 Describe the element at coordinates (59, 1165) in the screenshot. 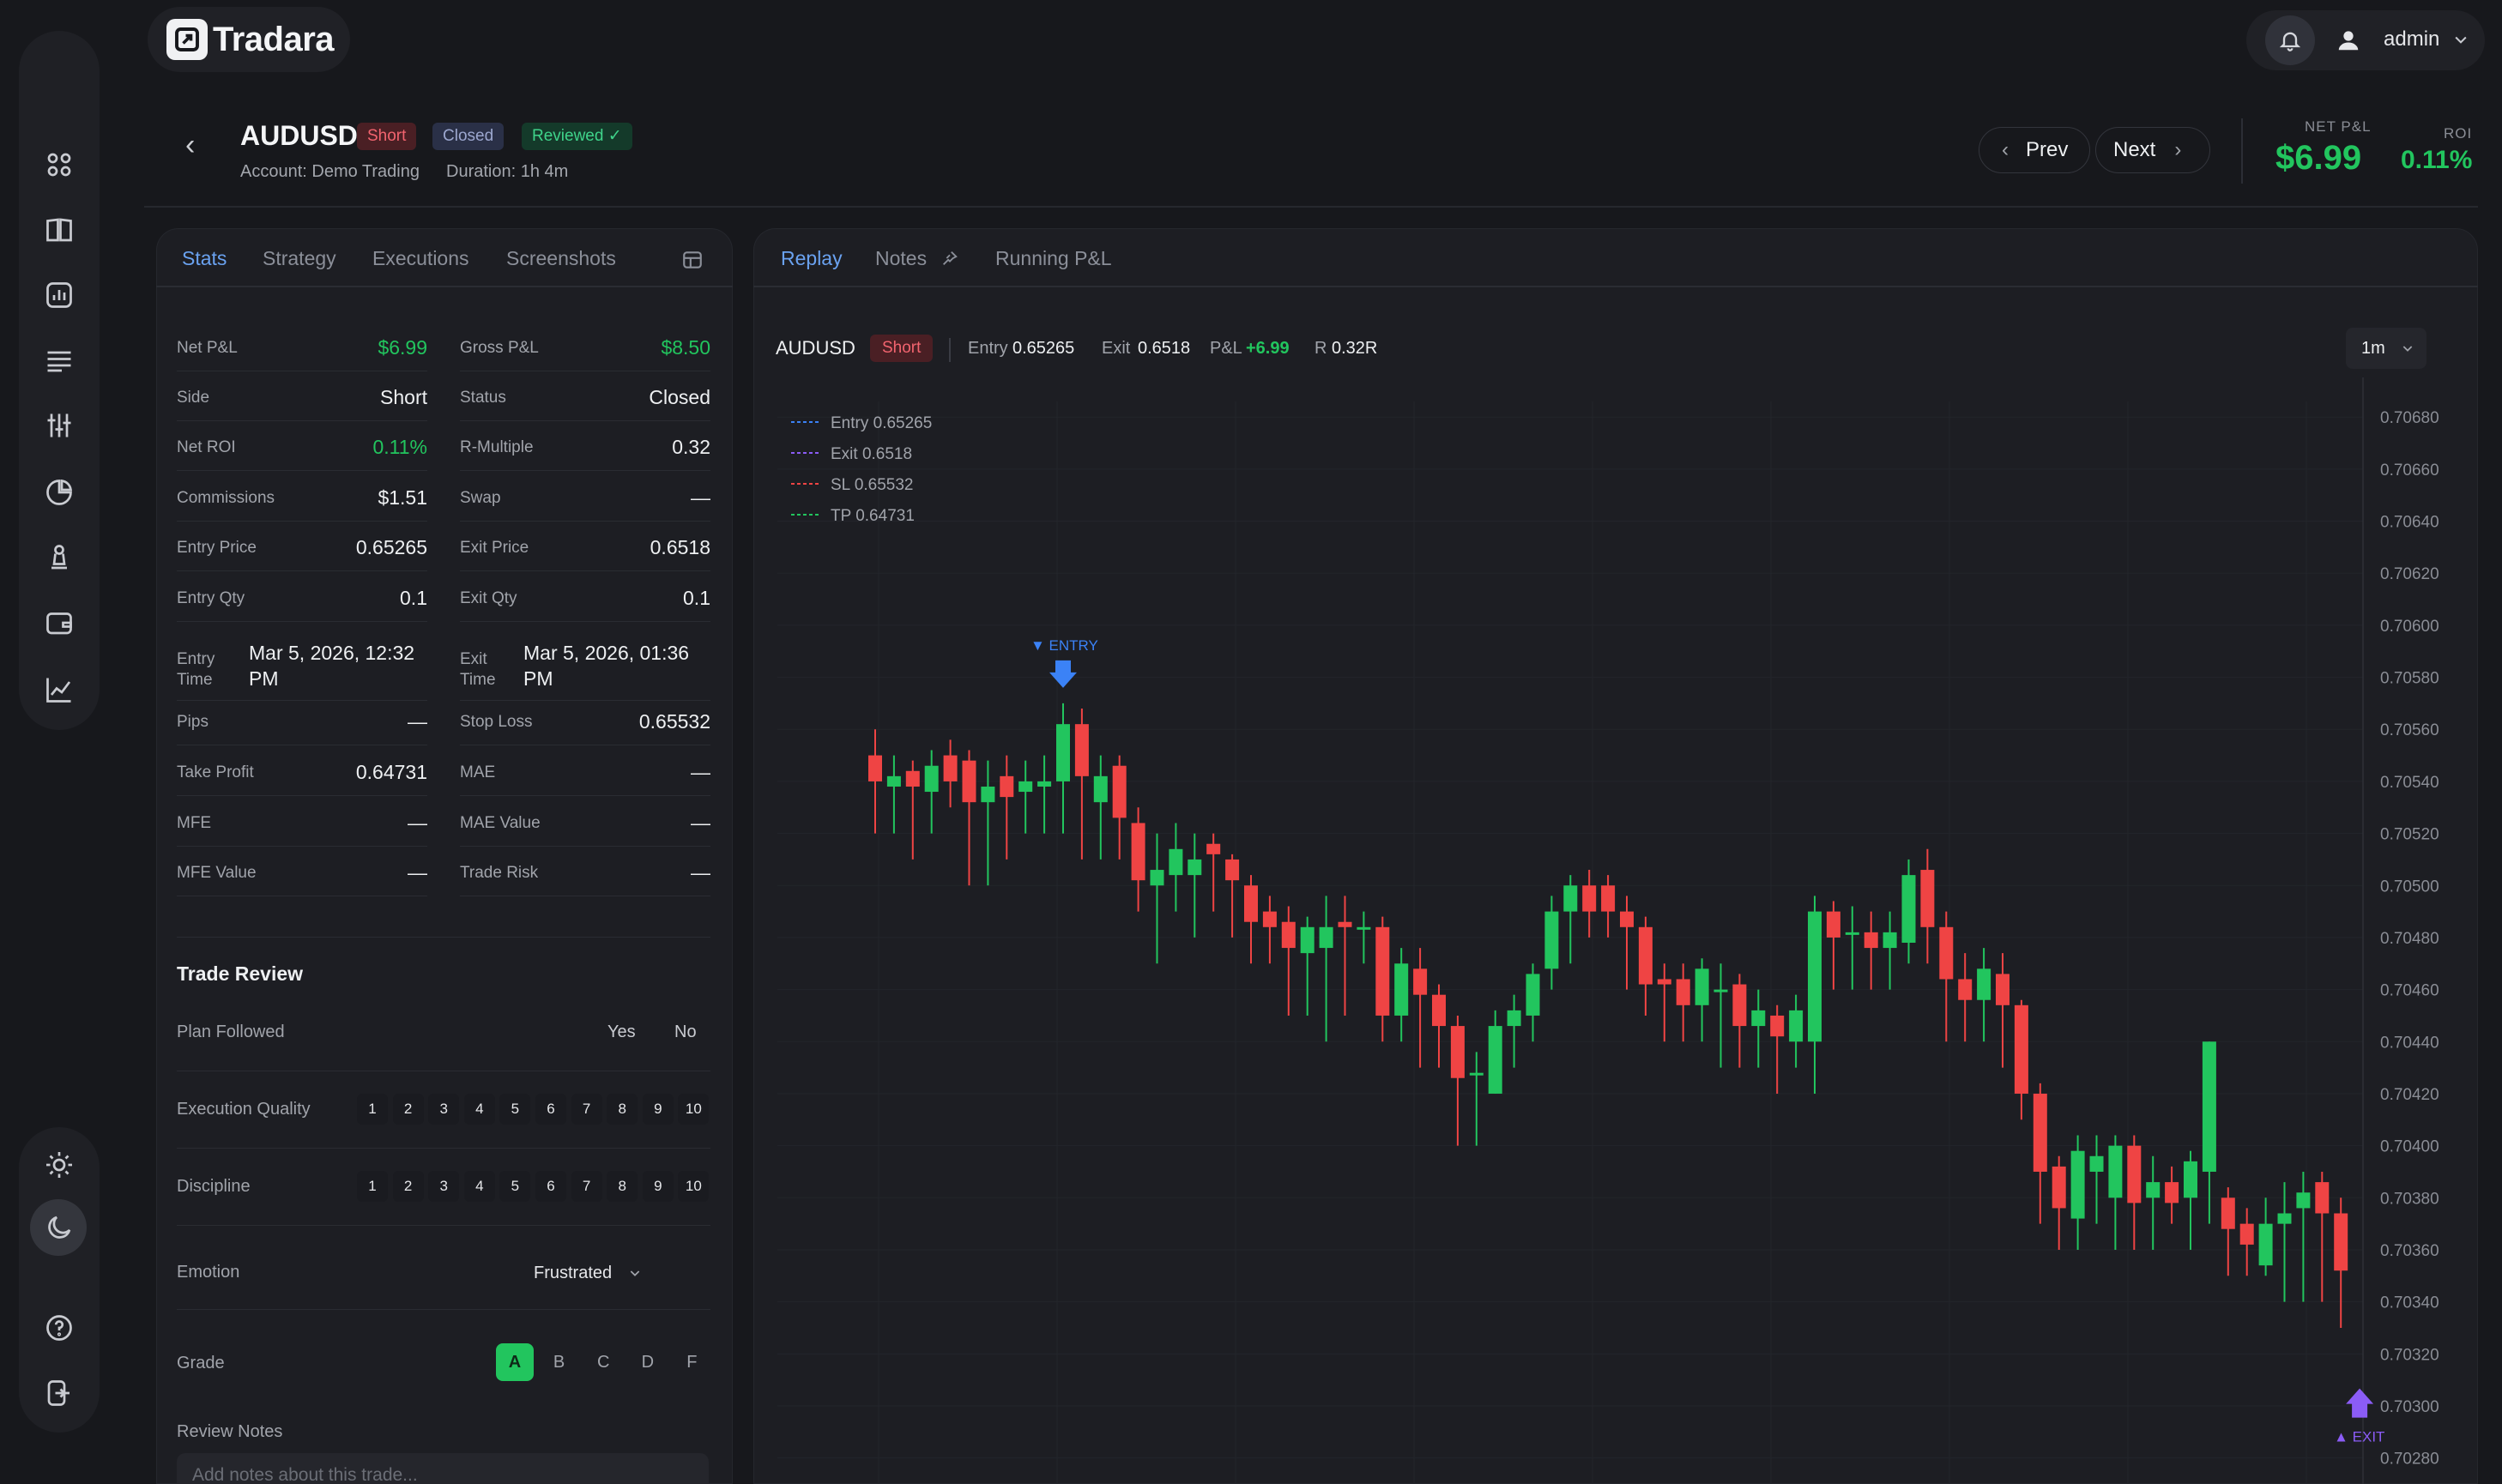

I see `light-theme-button` at that location.